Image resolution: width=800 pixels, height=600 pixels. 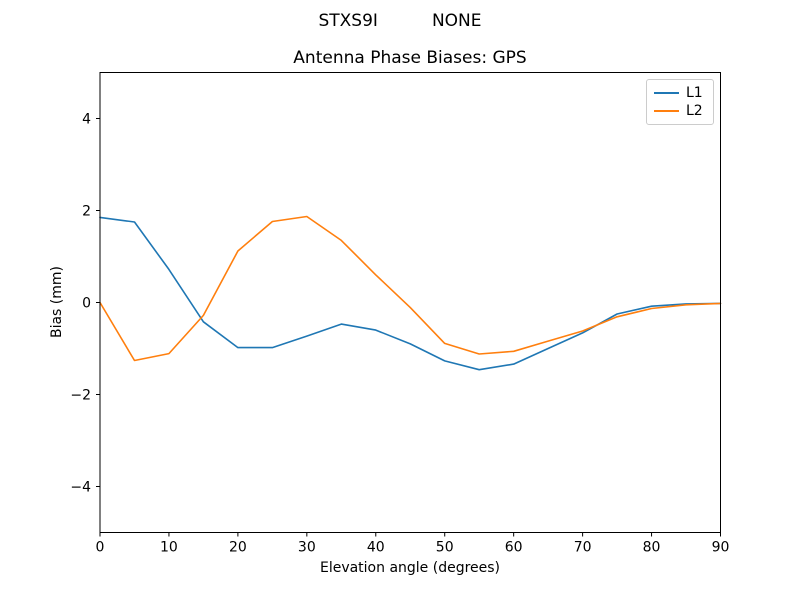 What do you see at coordinates (80, 488) in the screenshot?
I see `y-tick-label: −4` at bounding box center [80, 488].